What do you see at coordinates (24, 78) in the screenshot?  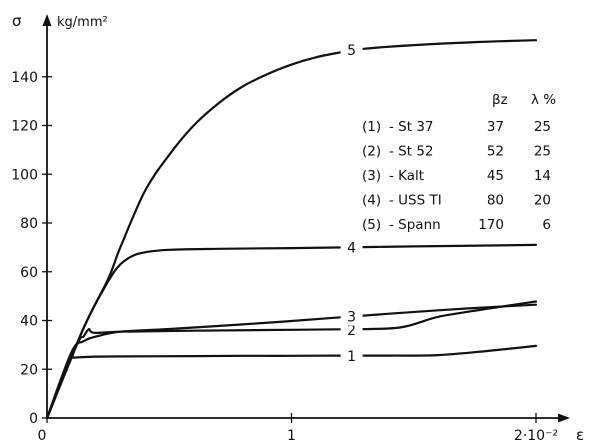 I see `y-tick-label: 140` at bounding box center [24, 78].